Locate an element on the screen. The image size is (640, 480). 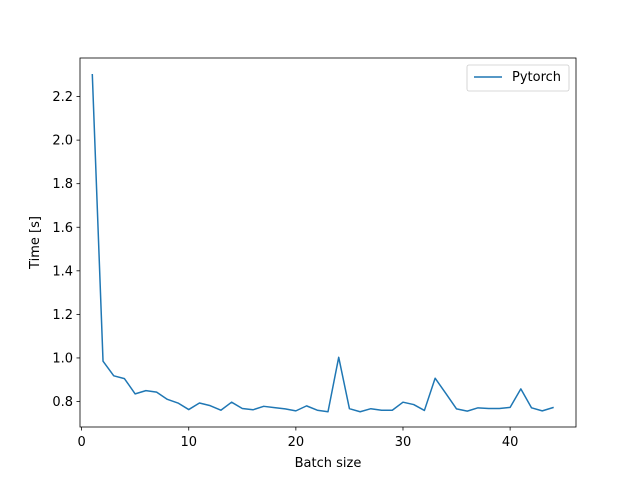
legend: Pytorch is located at coordinates (518, 78).